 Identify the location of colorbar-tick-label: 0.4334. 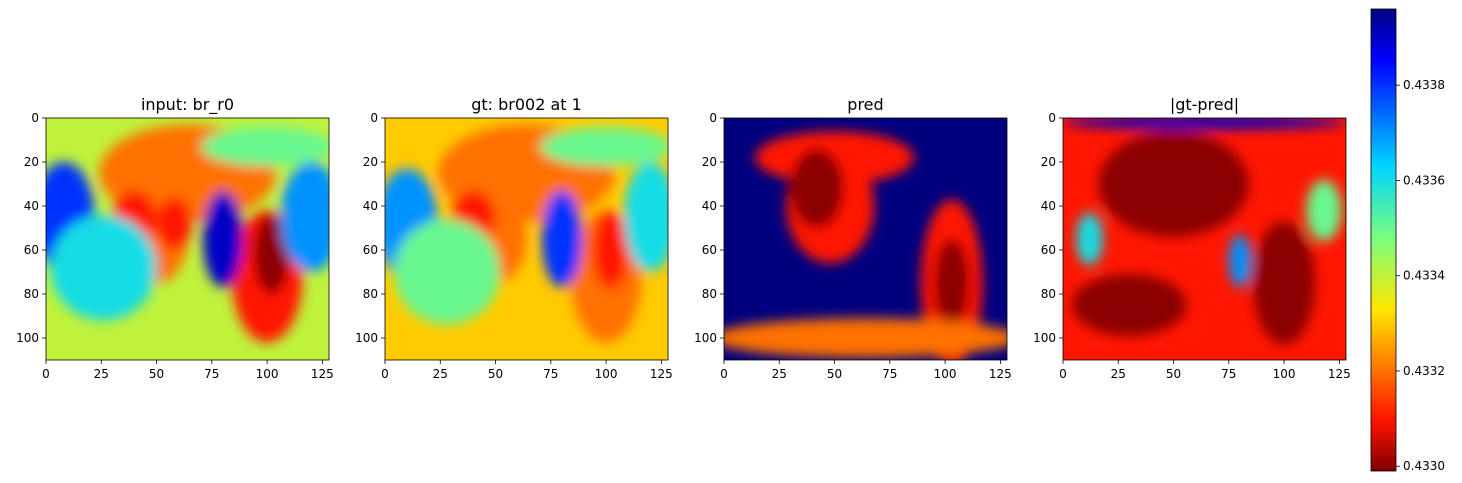
(1424, 276).